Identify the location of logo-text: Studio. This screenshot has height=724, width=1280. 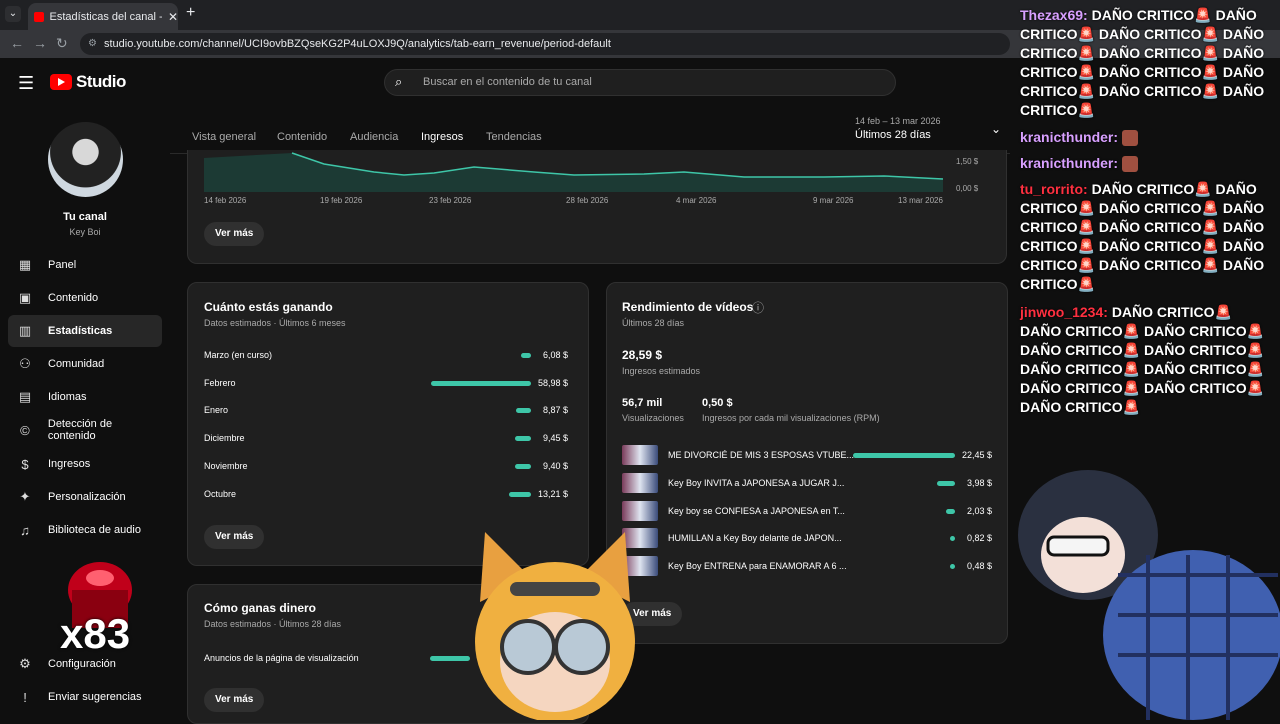
(101, 81).